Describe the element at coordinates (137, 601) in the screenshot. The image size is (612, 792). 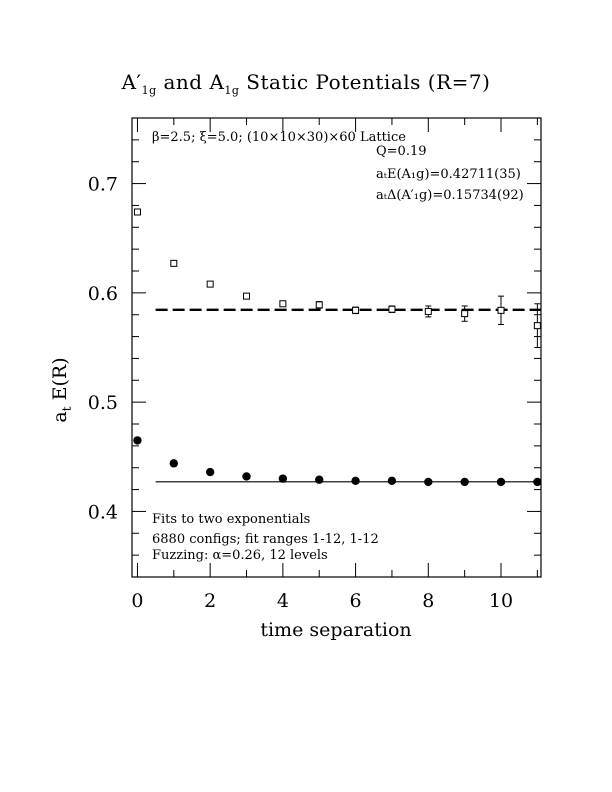
I see `x-tick-label: 0` at that location.